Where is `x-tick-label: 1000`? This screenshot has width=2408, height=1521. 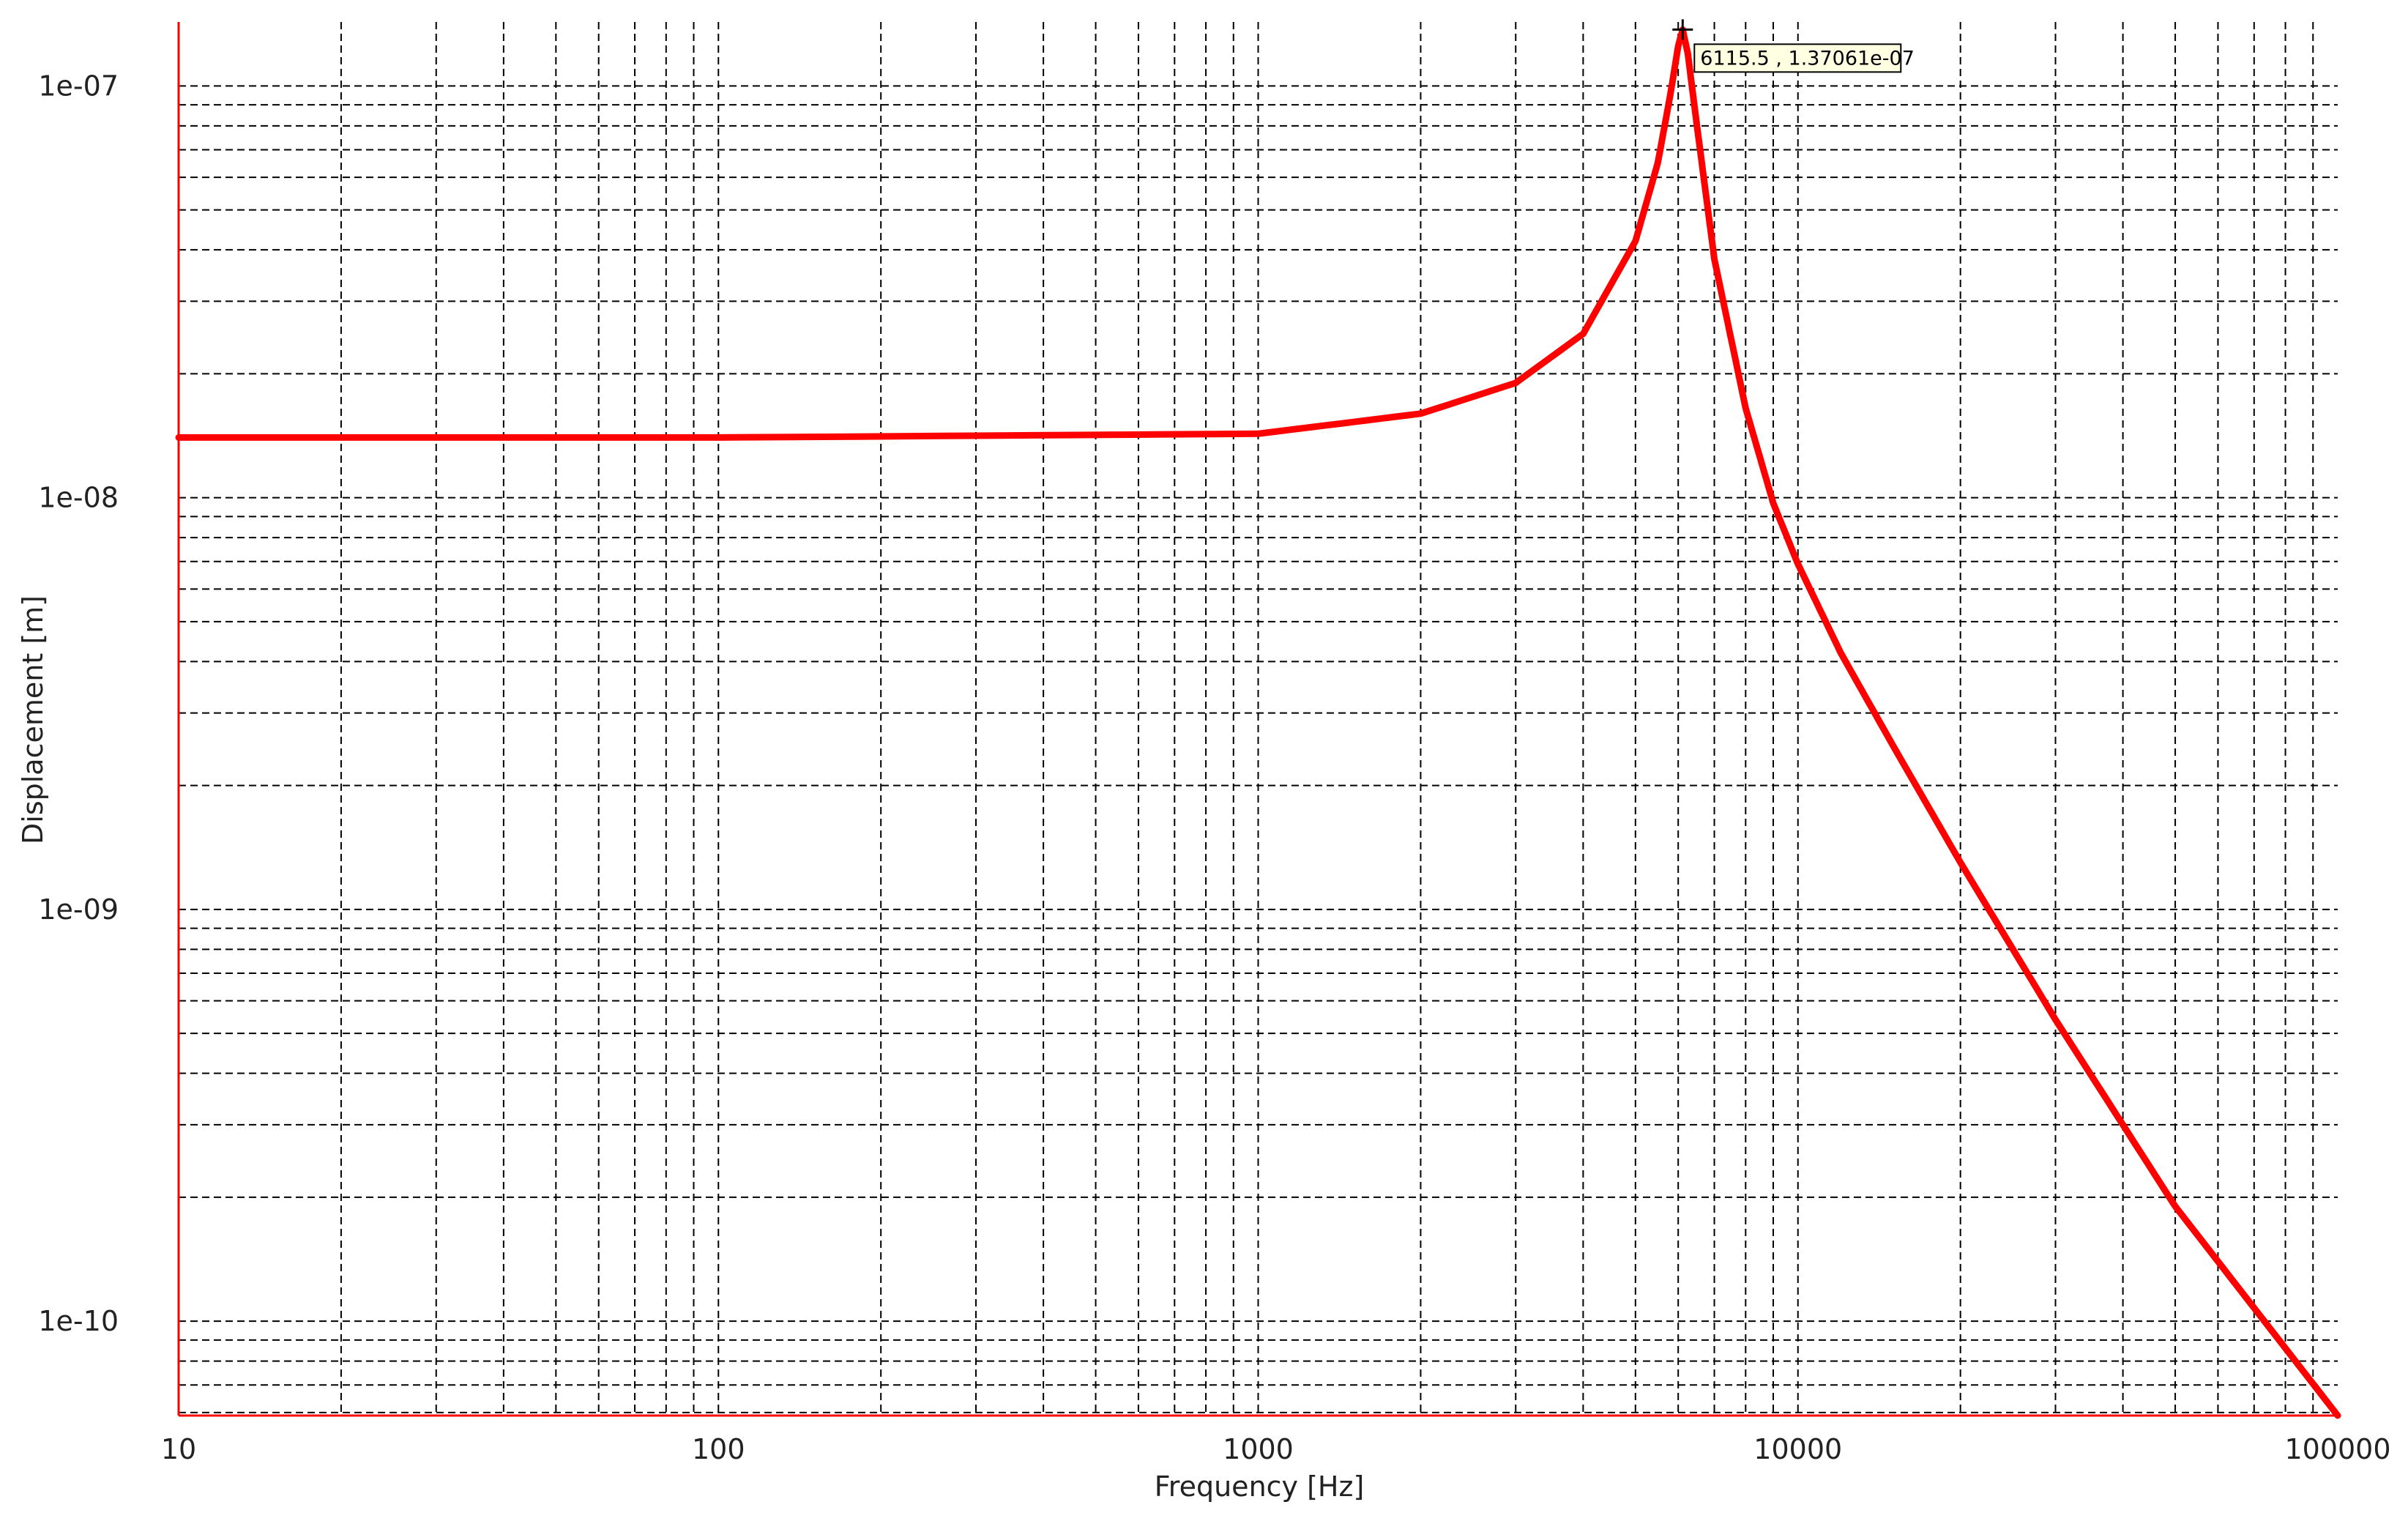
x-tick-label: 1000 is located at coordinates (1258, 1449).